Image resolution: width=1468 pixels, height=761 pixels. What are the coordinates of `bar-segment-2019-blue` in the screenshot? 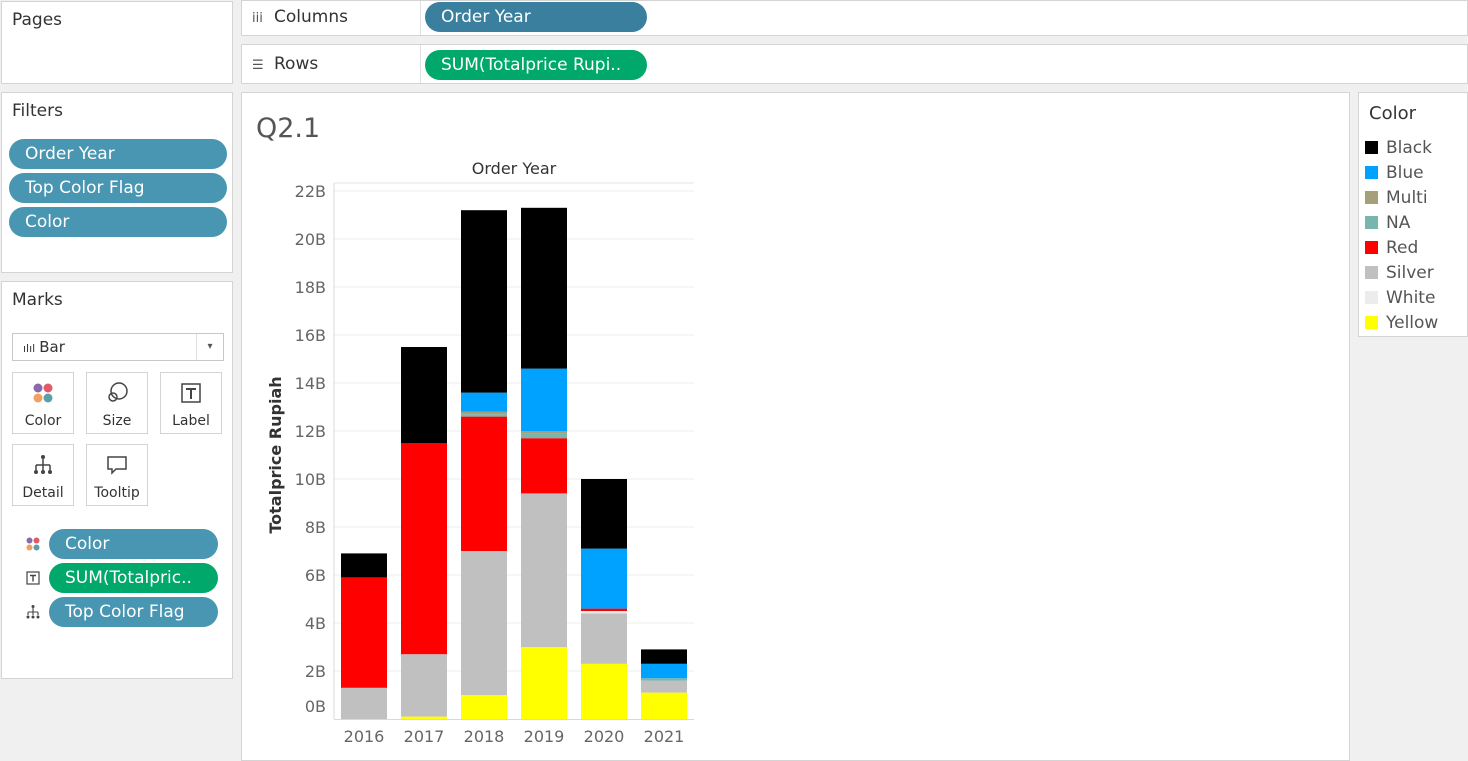 It's located at (544, 399).